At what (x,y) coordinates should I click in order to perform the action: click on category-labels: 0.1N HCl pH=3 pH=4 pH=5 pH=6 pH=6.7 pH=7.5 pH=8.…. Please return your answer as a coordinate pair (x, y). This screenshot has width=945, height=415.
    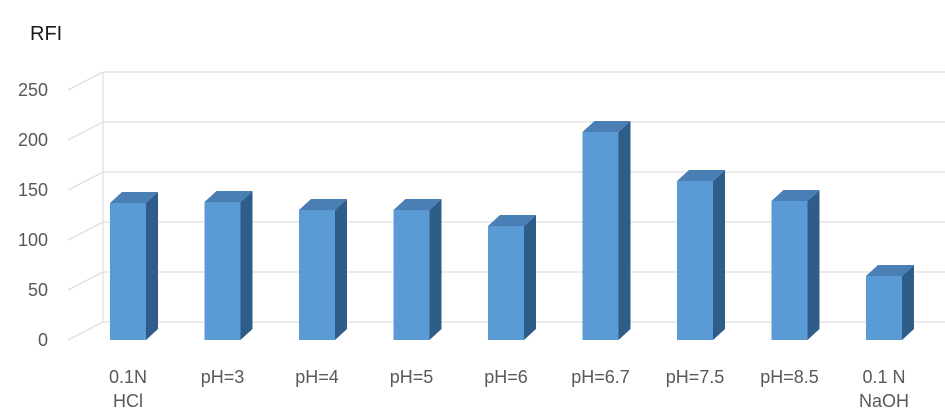
    Looking at the image, I should click on (509, 389).